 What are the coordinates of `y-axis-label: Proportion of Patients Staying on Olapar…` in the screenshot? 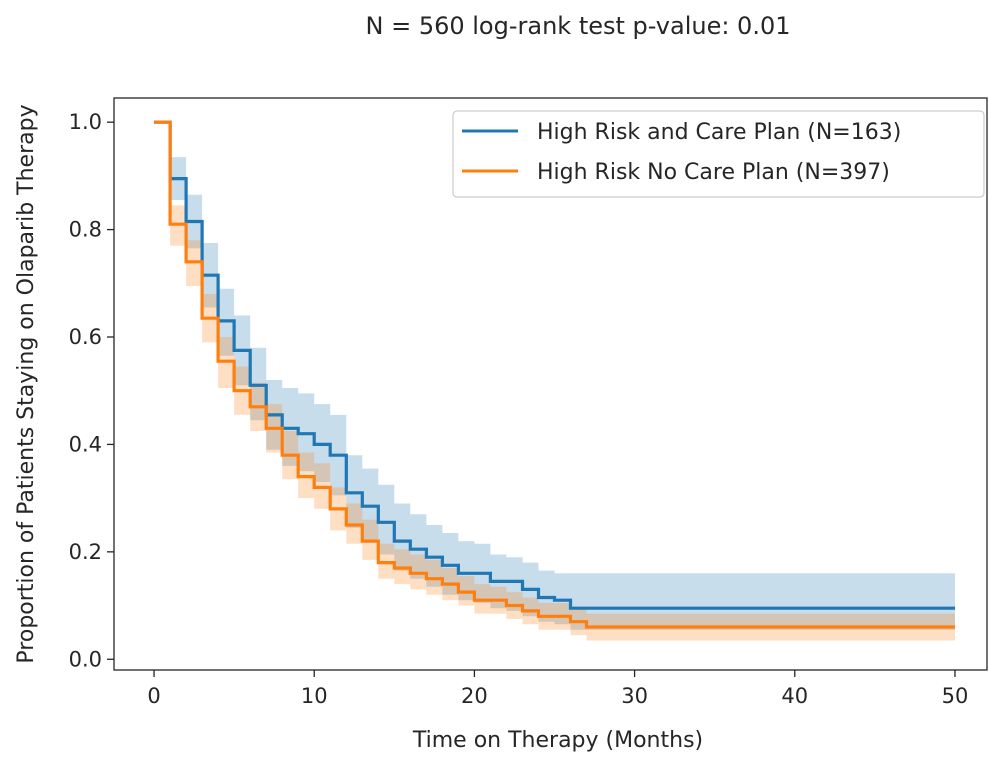 It's located at (26, 383).